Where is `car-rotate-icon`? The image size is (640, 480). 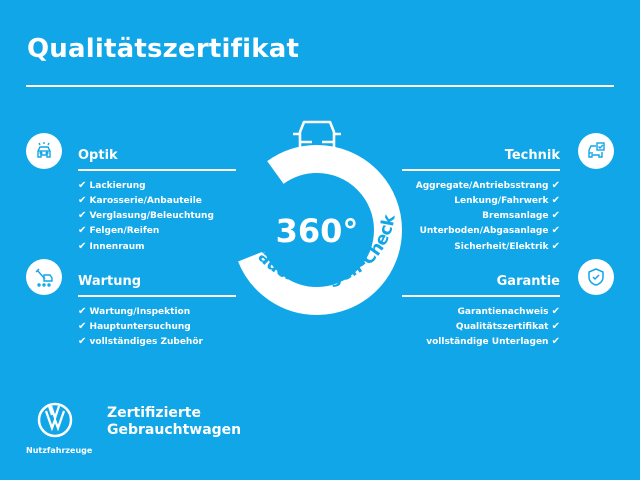 car-rotate-icon is located at coordinates (317, 144).